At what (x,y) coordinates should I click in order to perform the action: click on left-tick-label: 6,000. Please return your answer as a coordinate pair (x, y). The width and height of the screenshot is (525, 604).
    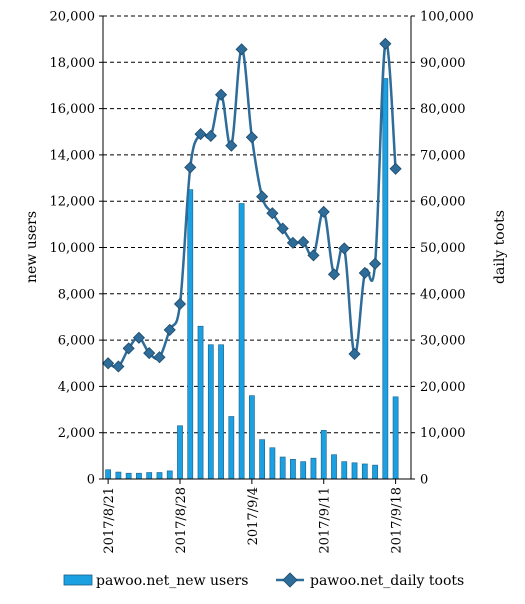
    Looking at the image, I should click on (76, 341).